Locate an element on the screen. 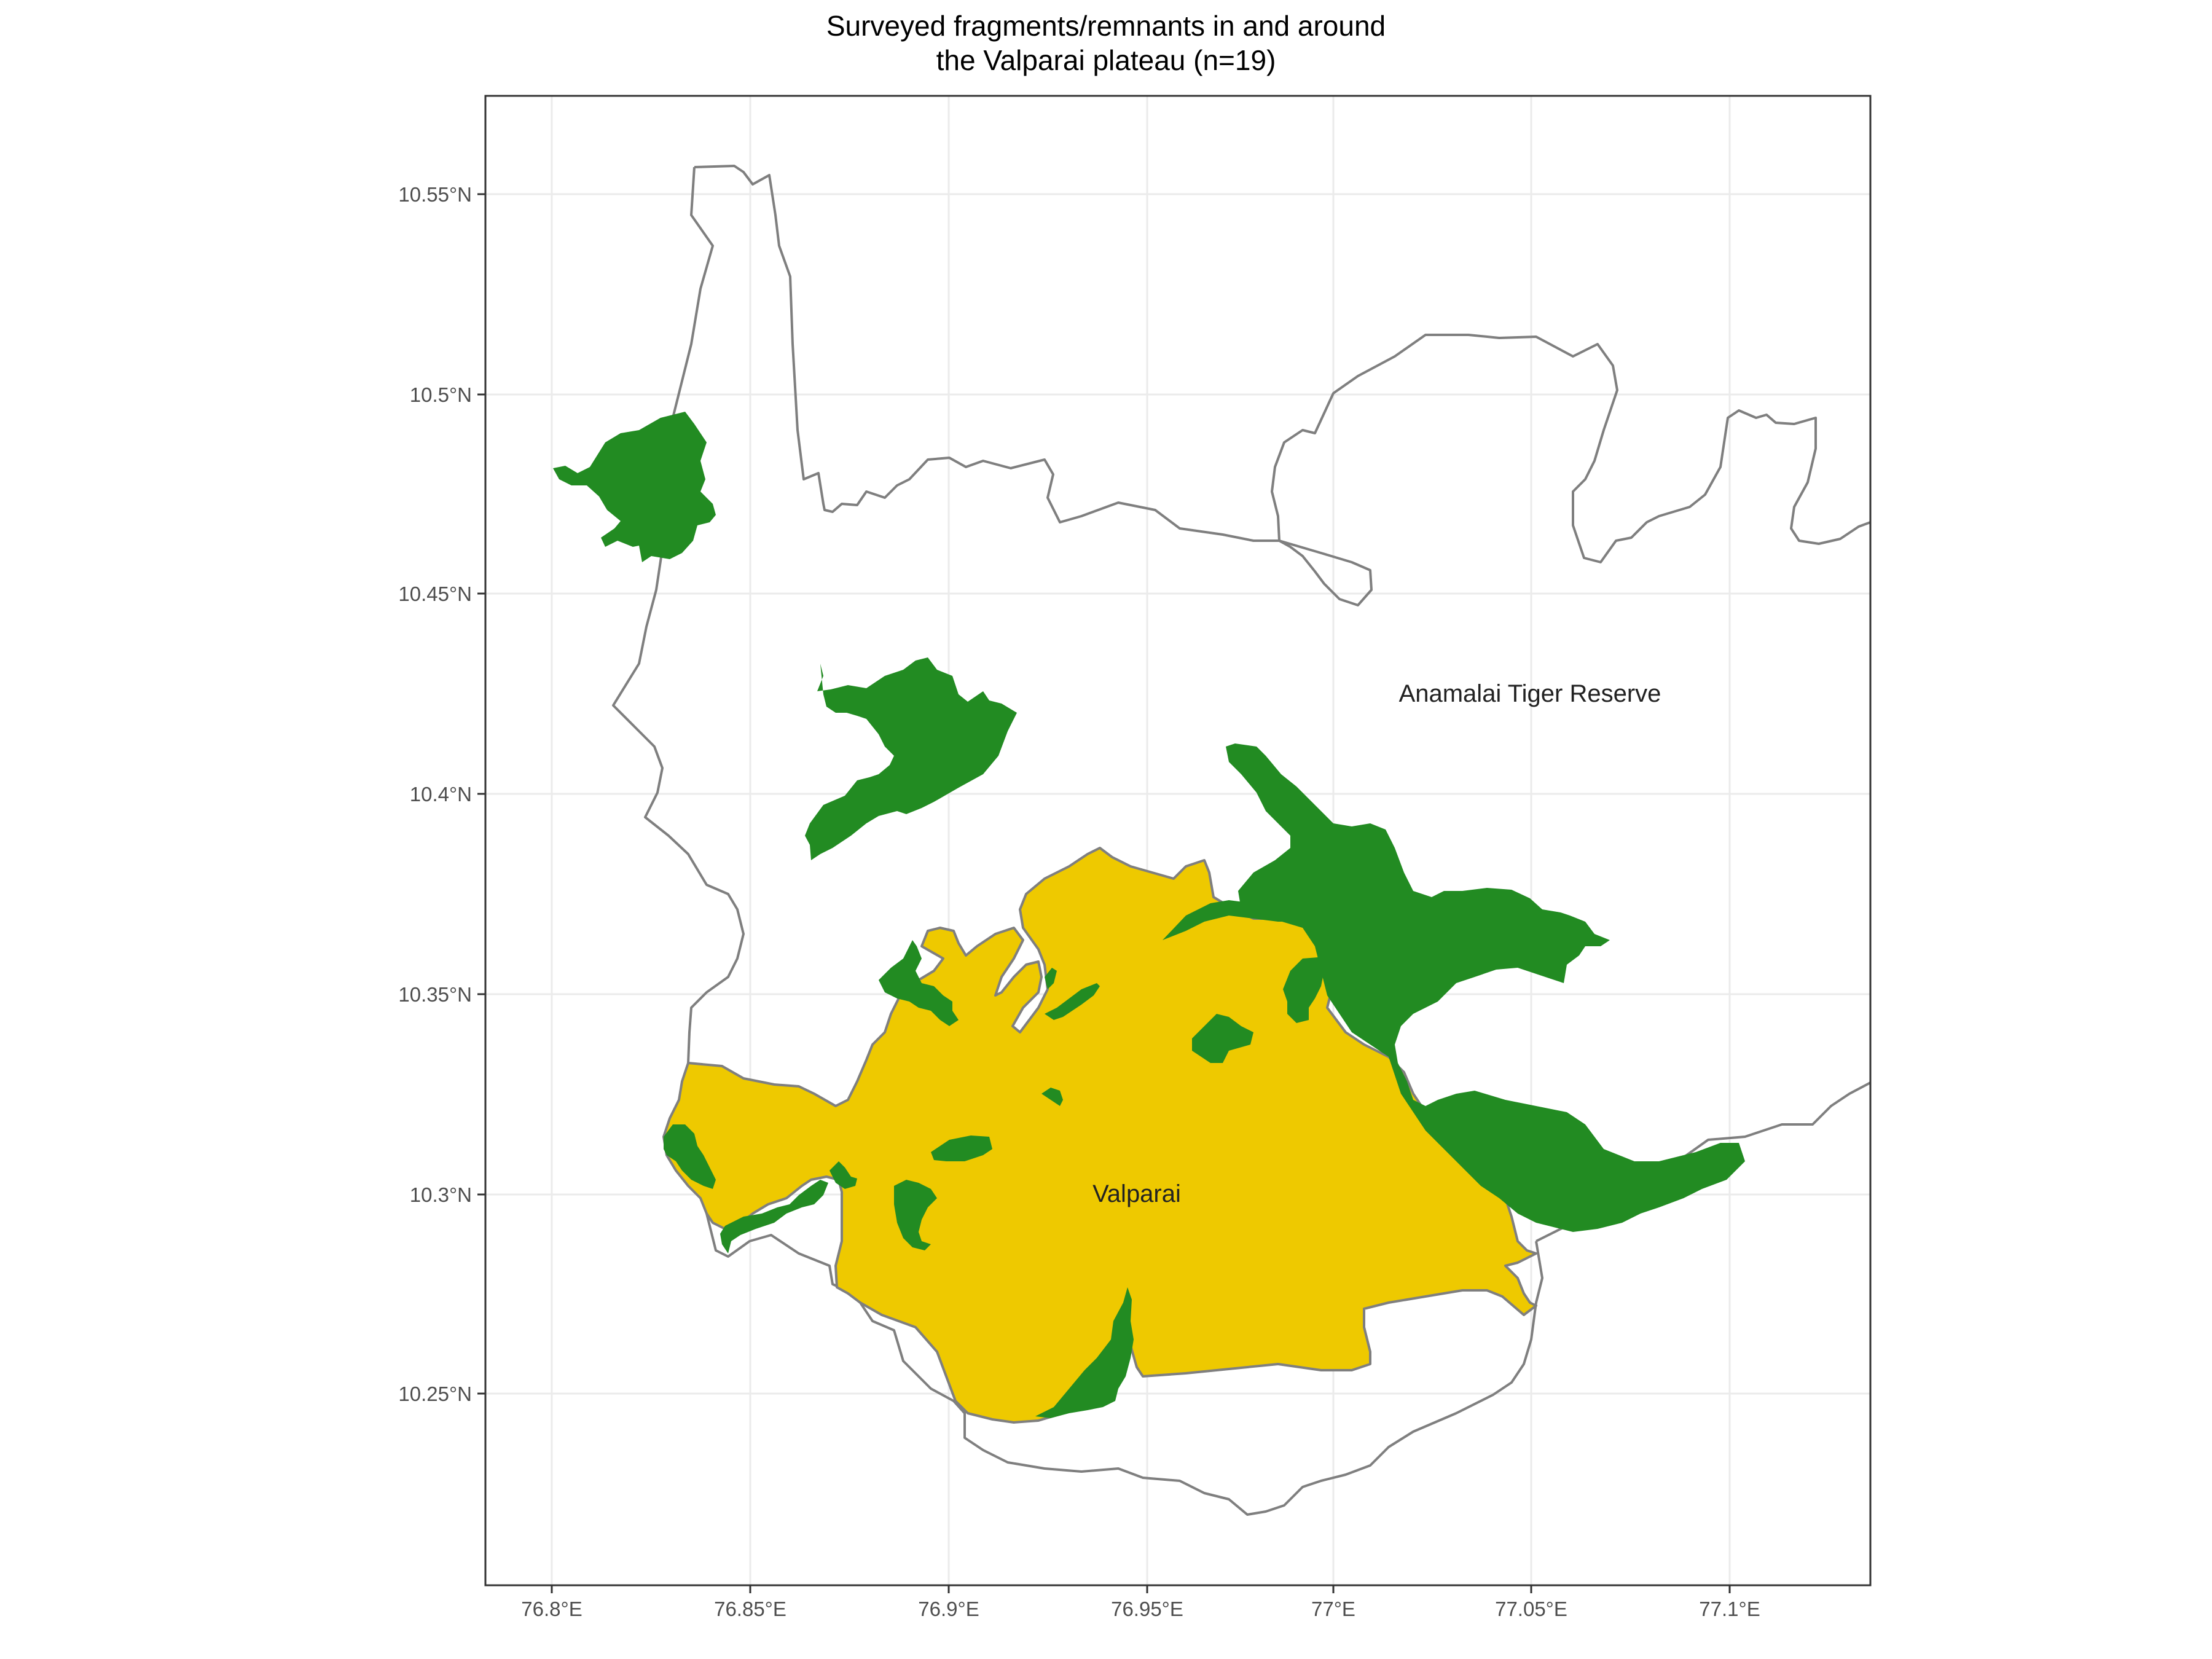 The image size is (2212, 1659). x-tick-label: 76.8°E is located at coordinates (551, 1609).